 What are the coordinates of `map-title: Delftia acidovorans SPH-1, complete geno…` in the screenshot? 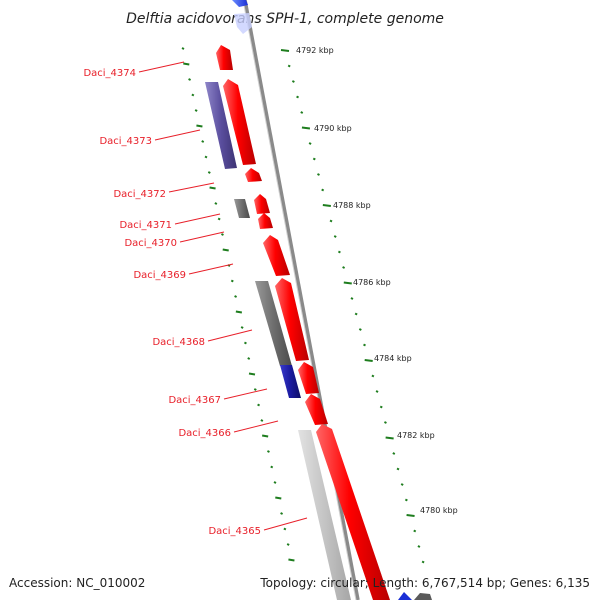 It's located at (285, 19).